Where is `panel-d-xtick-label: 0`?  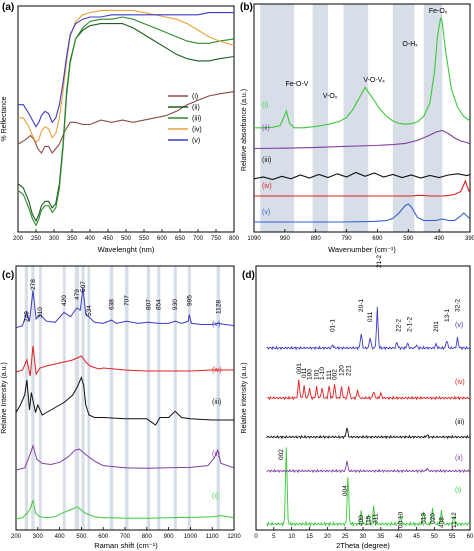 panel-d-xtick-label: 0 is located at coordinates (256, 537).